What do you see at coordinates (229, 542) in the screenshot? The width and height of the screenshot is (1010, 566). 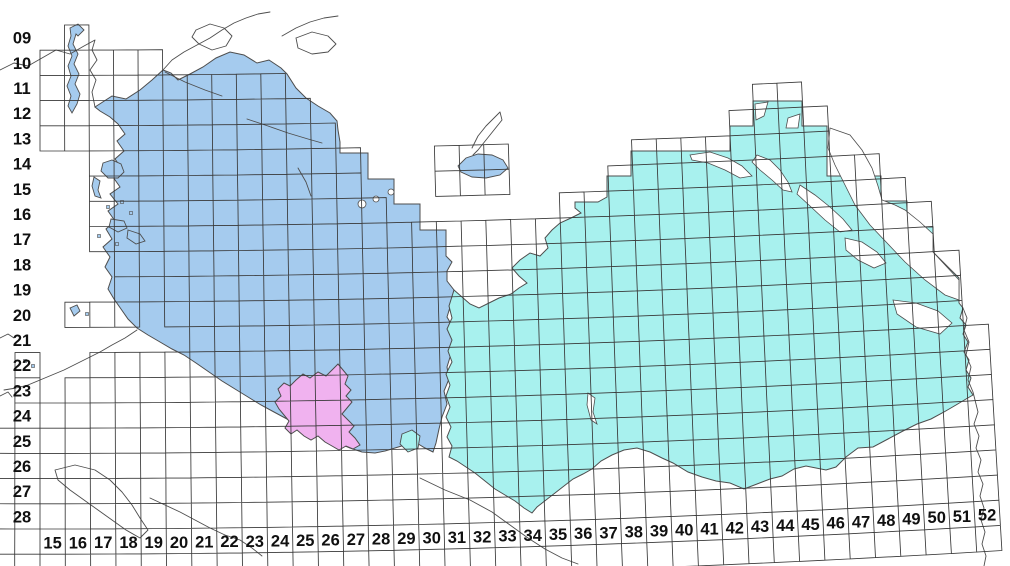 I see `col-label: 22` at bounding box center [229, 542].